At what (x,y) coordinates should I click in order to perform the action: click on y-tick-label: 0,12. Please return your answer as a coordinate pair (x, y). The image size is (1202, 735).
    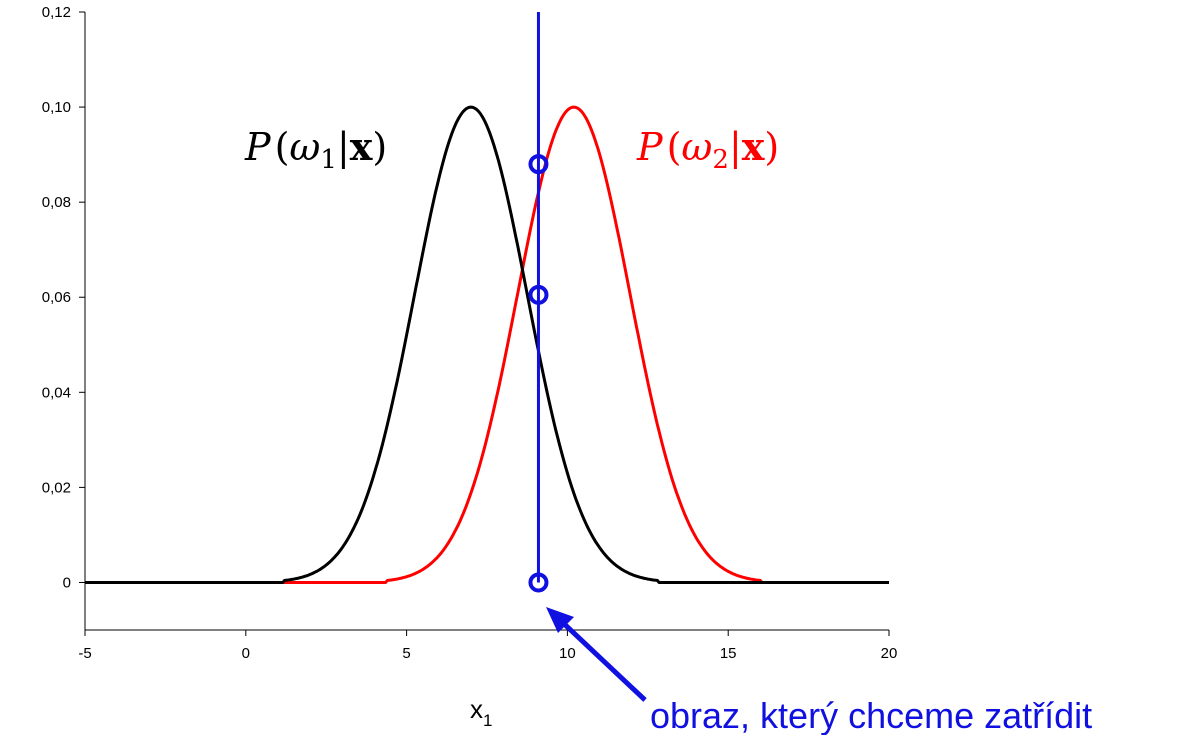
    Looking at the image, I should click on (56, 12).